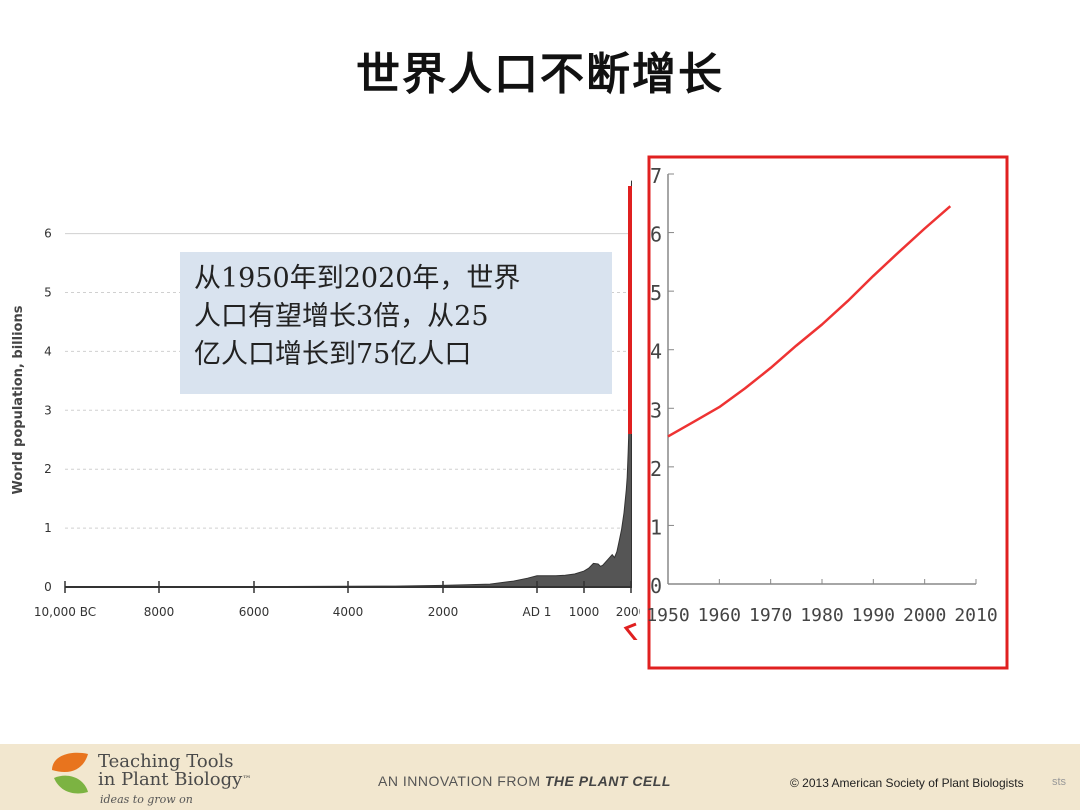 The image size is (1080, 810). Describe the element at coordinates (656, 586) in the screenshot. I see `inset-y-tick-label-0: 0` at that location.